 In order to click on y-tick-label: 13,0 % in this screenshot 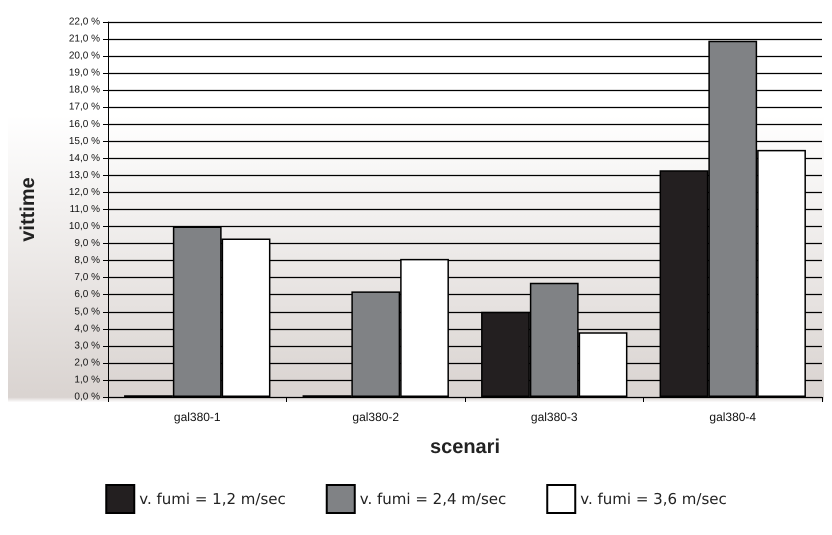, I will do `click(84, 175)`.